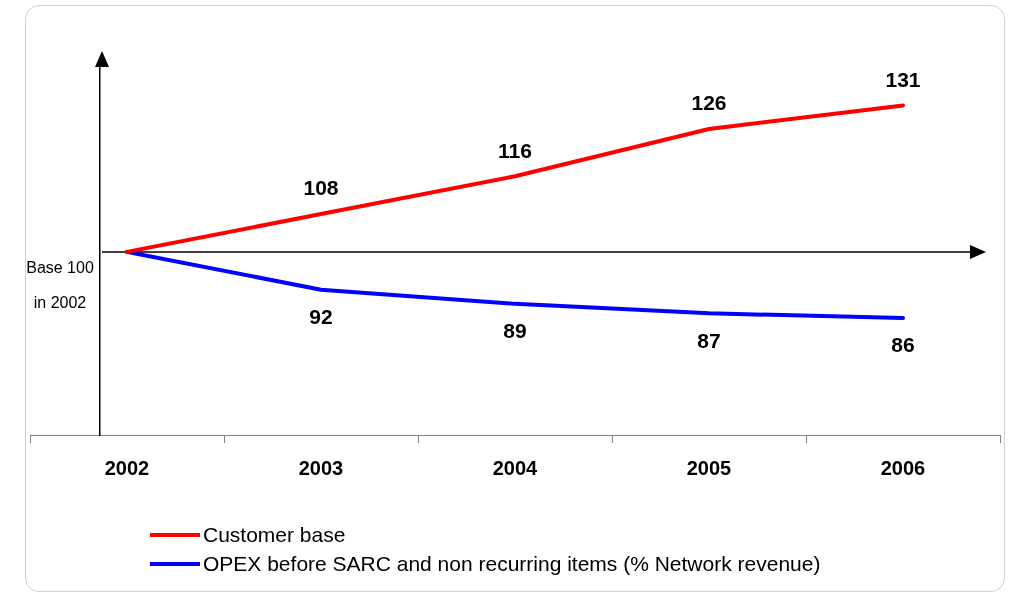 The image size is (1009, 593). Describe the element at coordinates (709, 340) in the screenshot. I see `data-label: 87` at that location.